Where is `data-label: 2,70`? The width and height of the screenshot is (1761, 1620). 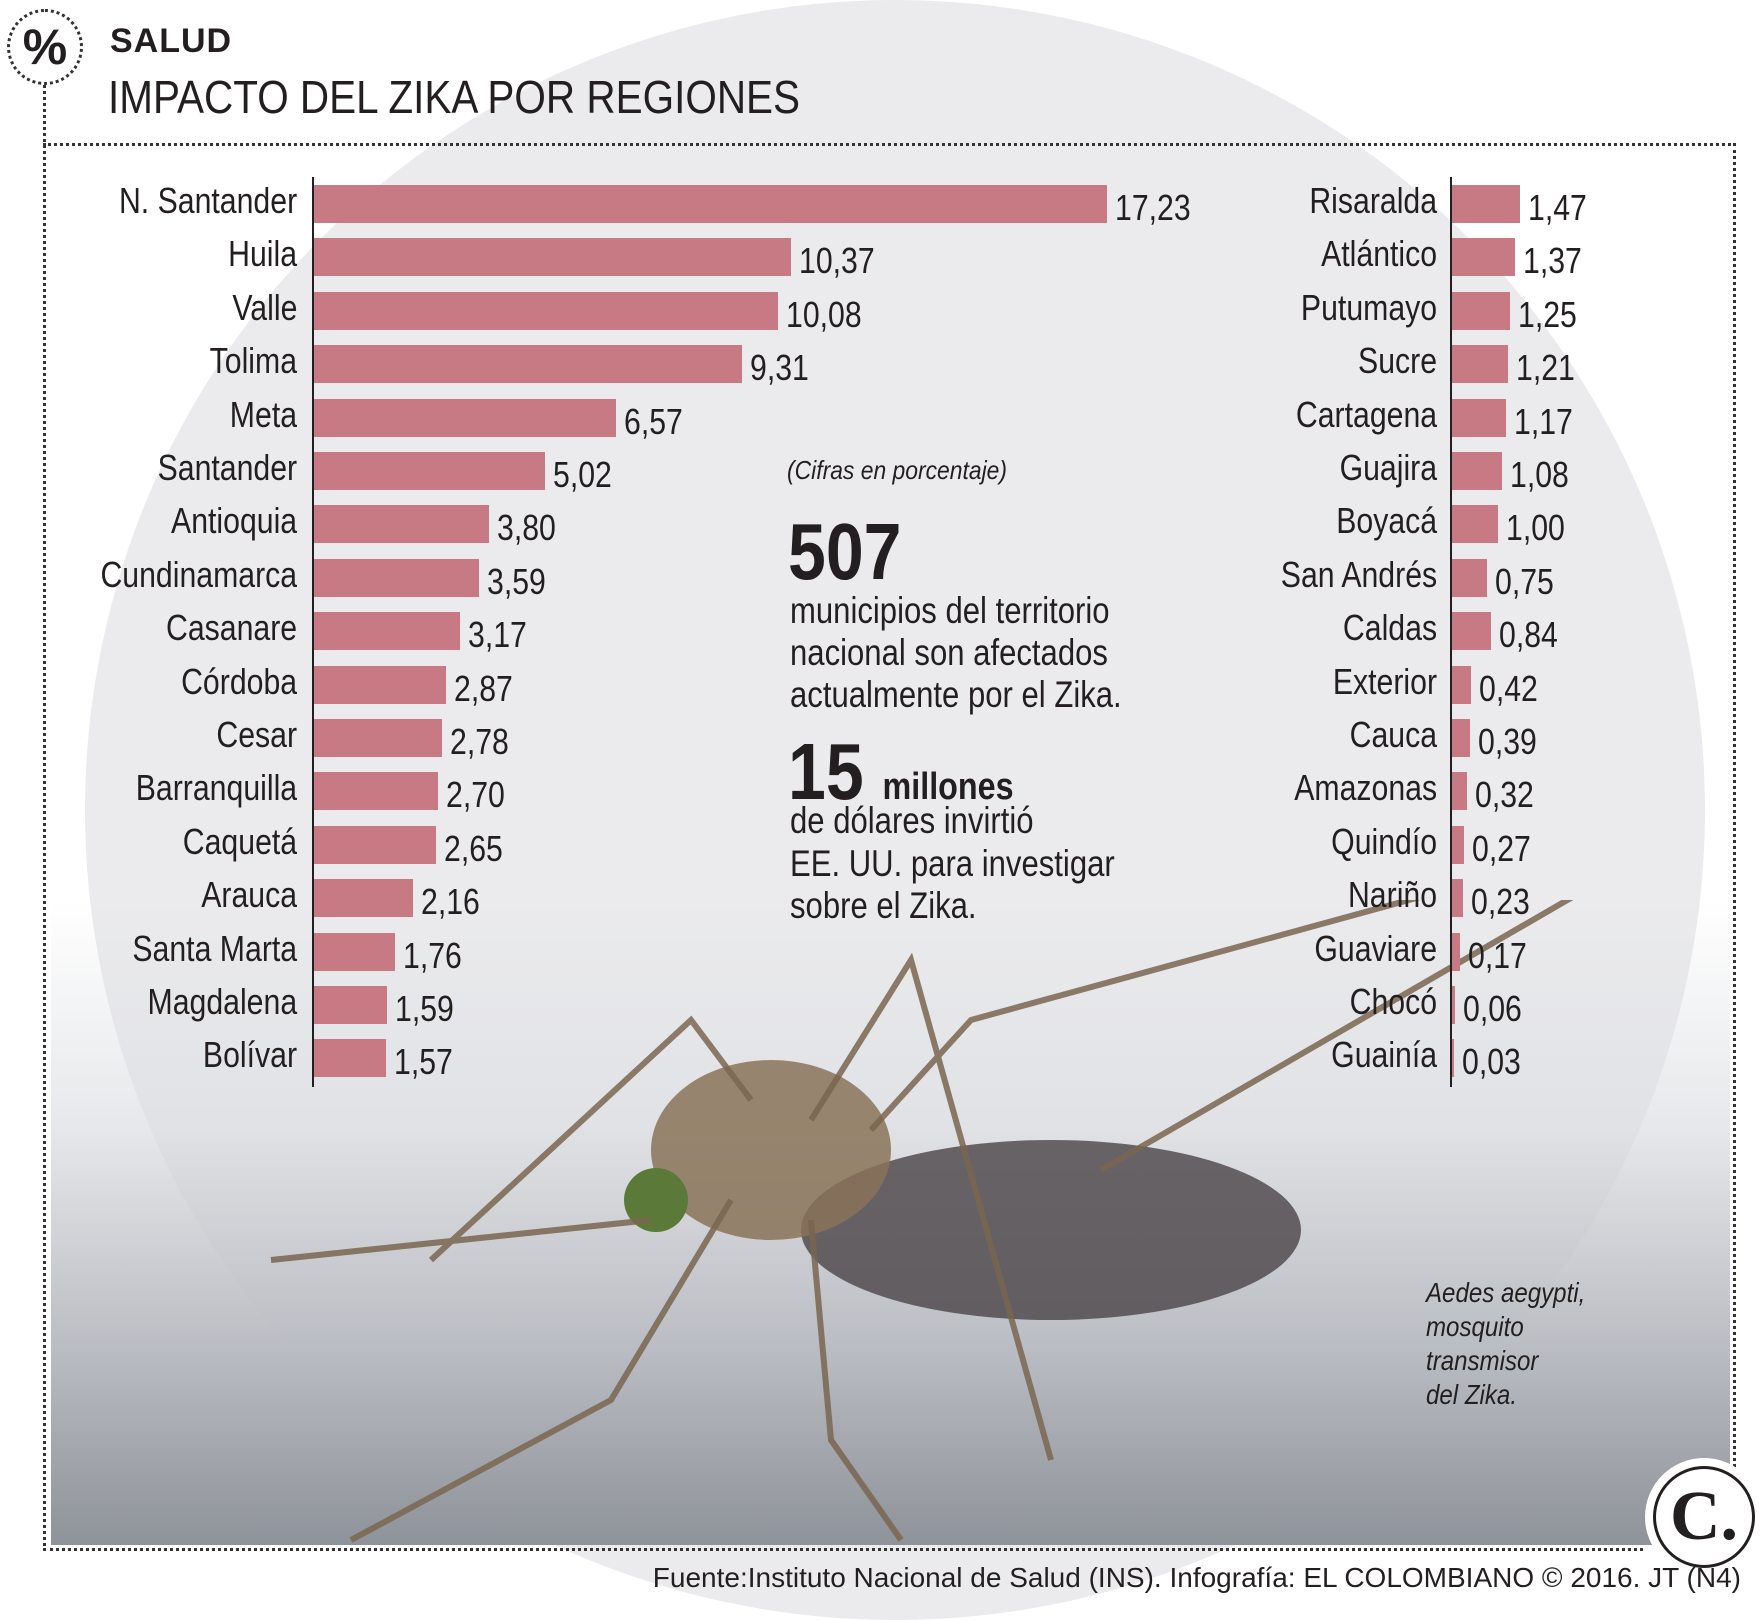 data-label: 2,70 is located at coordinates (476, 795).